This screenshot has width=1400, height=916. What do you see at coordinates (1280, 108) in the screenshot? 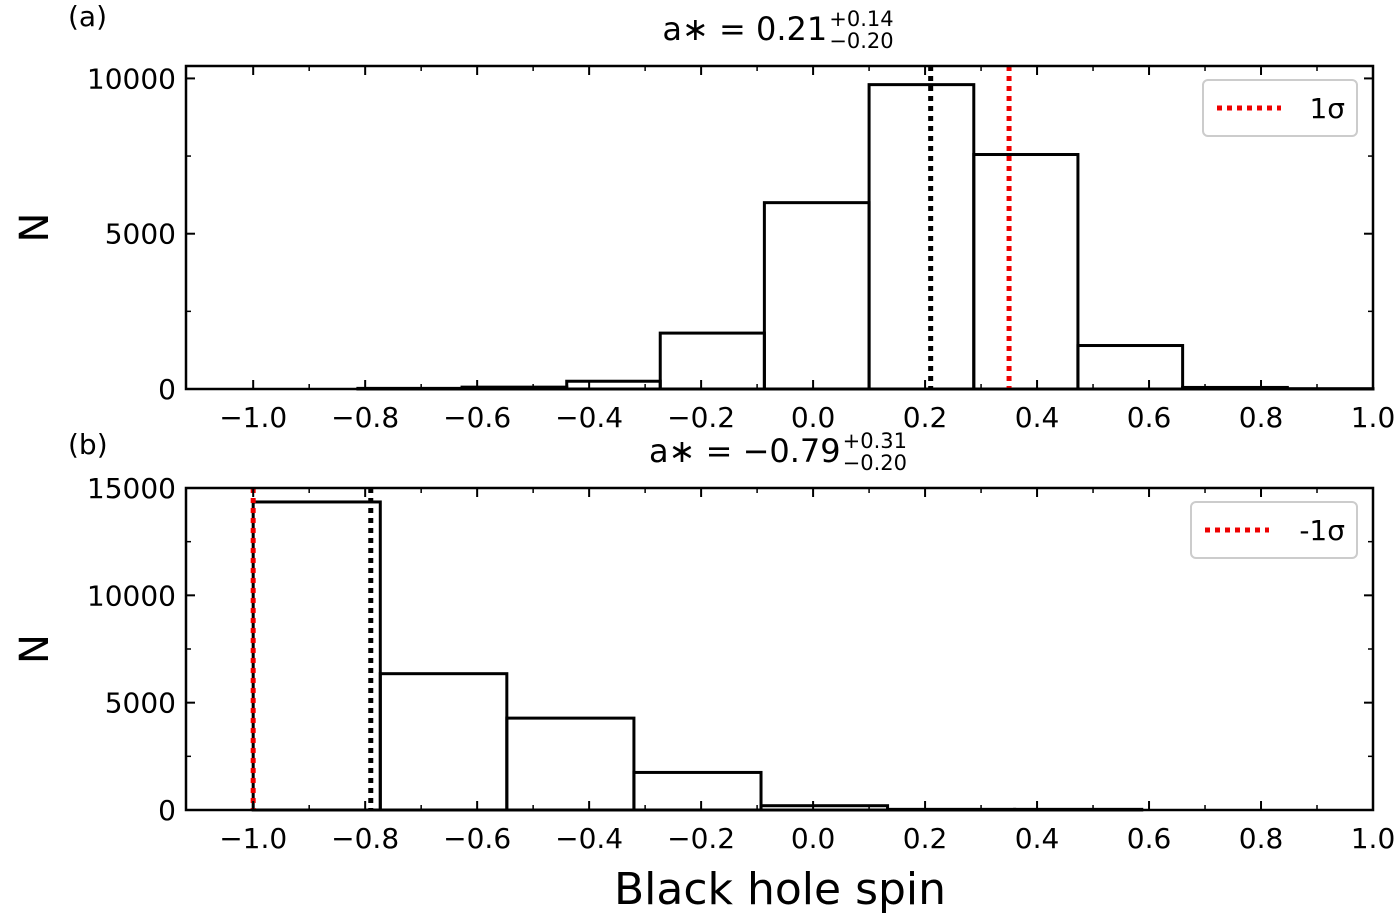
I see `legend: 1σ` at bounding box center [1280, 108].